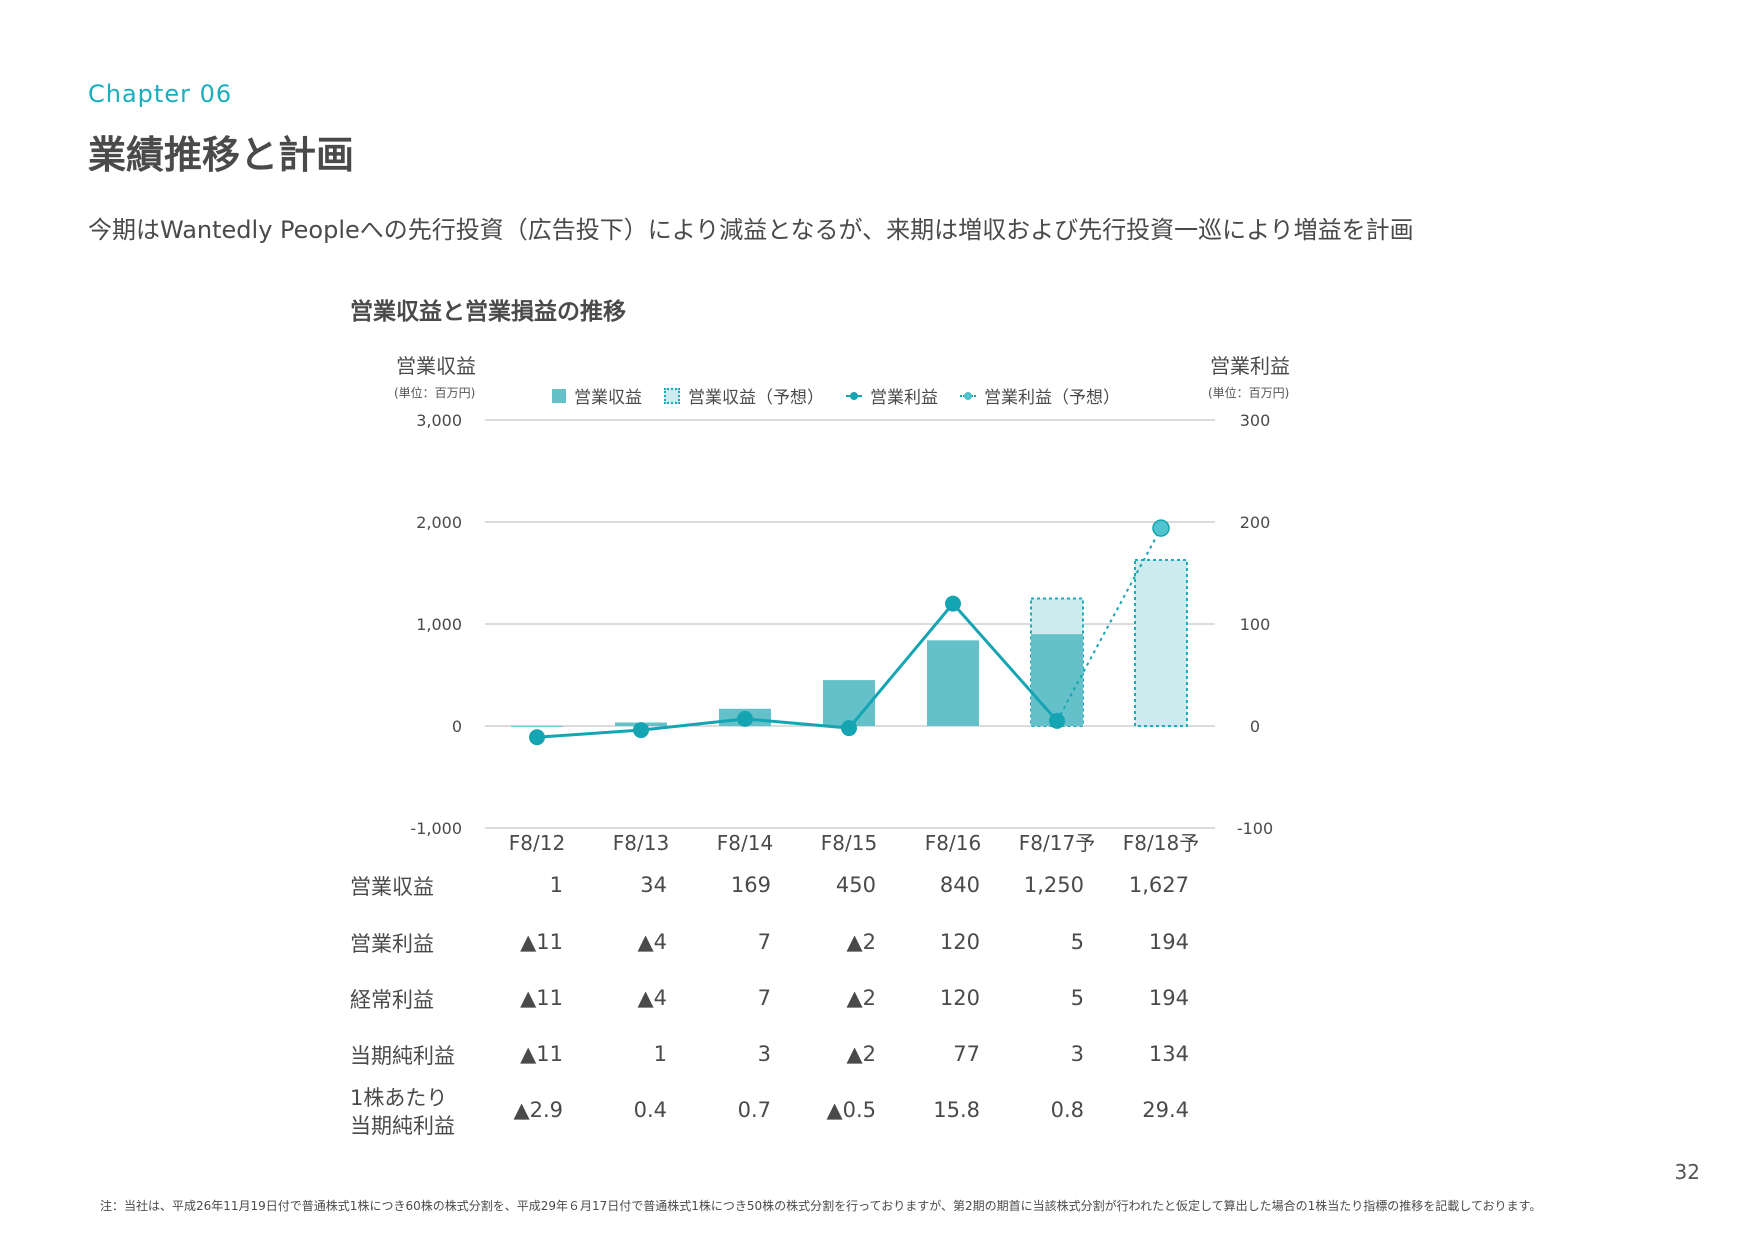 This screenshot has width=1754, height=1241. Describe the element at coordinates (1057, 680) in the screenshot. I see `bar-revenue-actual-part` at that location.